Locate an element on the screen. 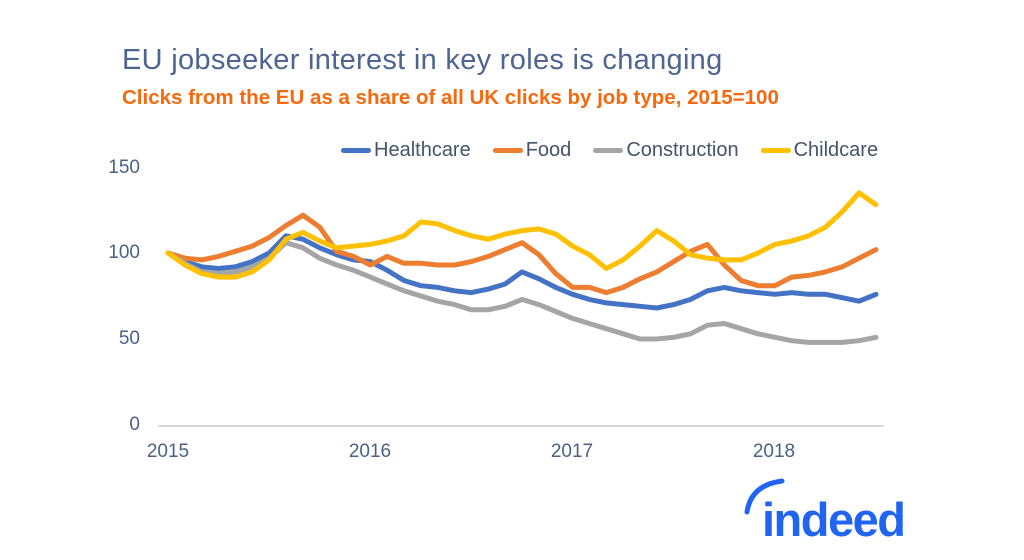 Image resolution: width=1024 pixels, height=560 pixels. x-axis-tick-2016: 2016 is located at coordinates (370, 451).